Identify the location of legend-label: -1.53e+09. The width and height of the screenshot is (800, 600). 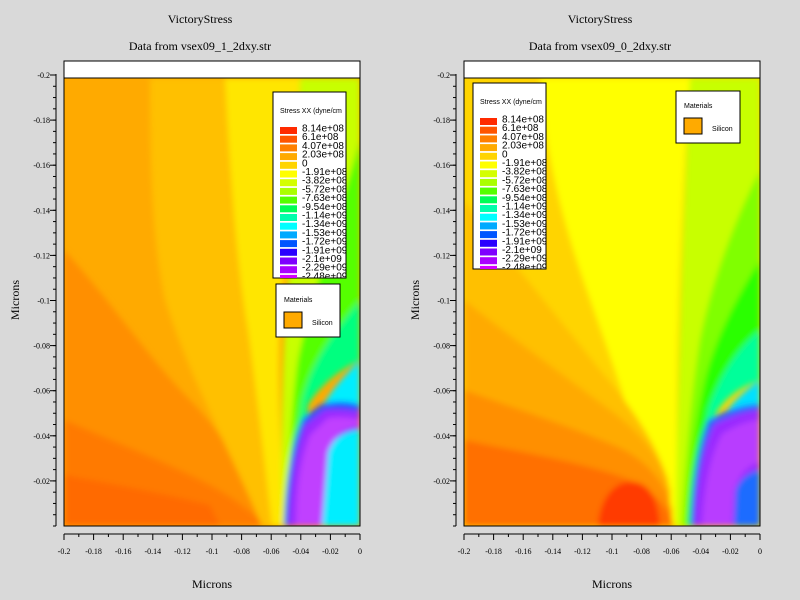
(325, 233).